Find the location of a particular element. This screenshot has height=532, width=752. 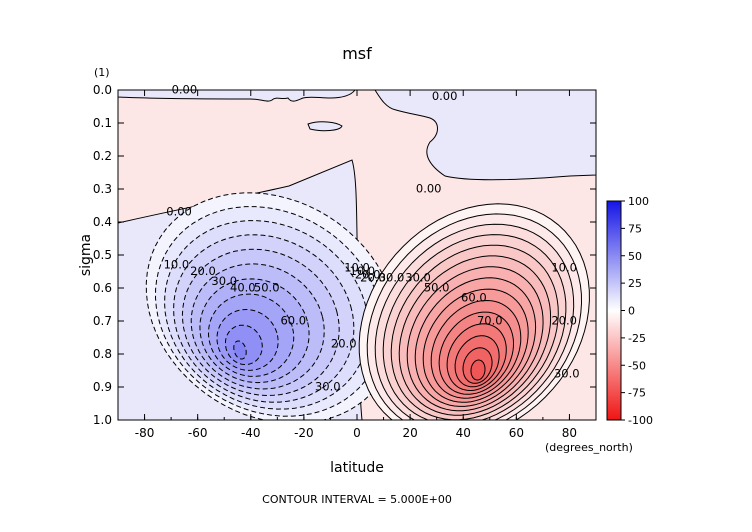

colorbar-ticks: 100 75 50 25 0 -25 -50 -75 -100 is located at coordinates (637, 311).